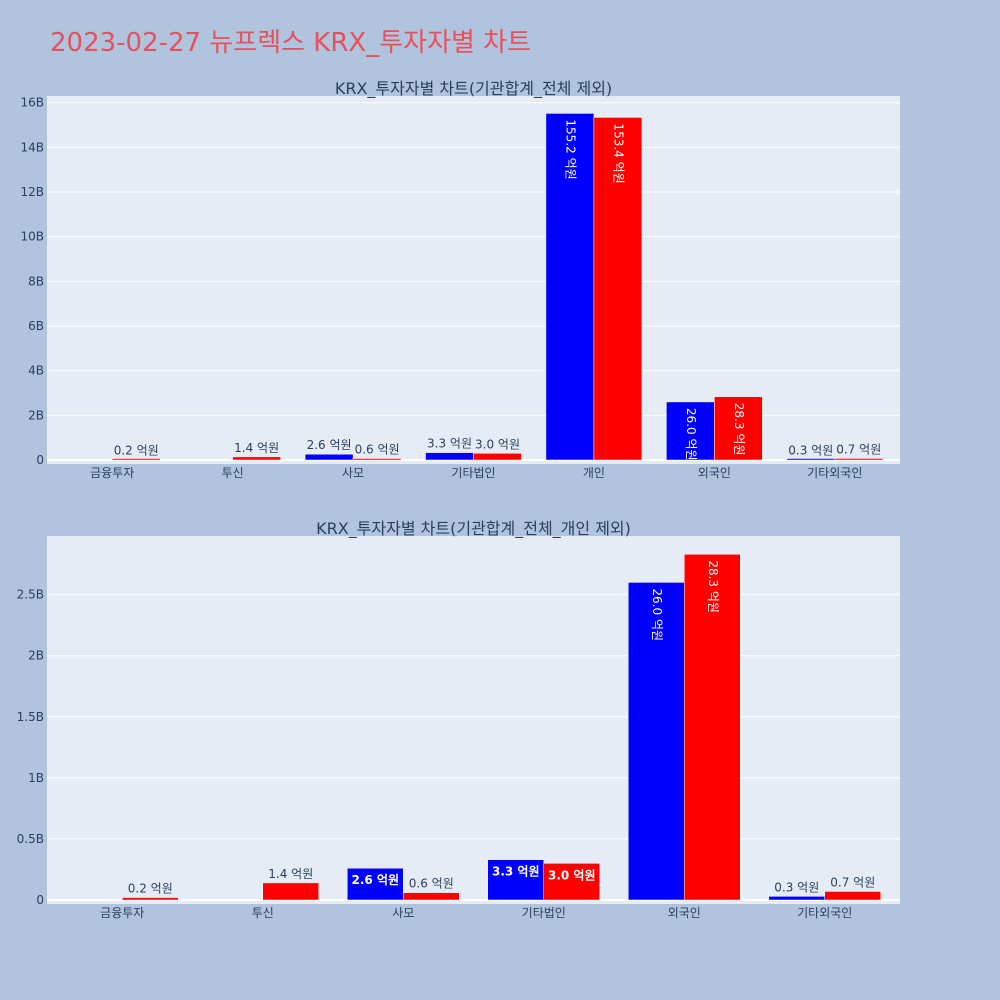 Image resolution: width=1000 pixels, height=1000 pixels. Describe the element at coordinates (36, 326) in the screenshot. I see `y-tick-label: 6B` at that location.